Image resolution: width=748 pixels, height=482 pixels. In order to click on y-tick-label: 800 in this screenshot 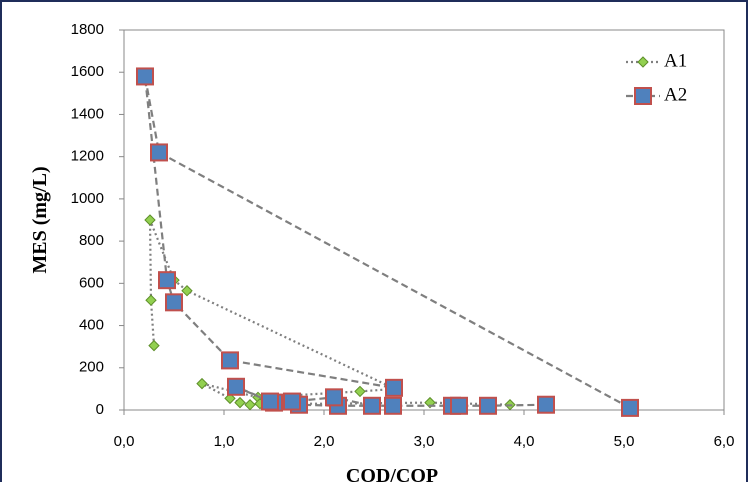, I will do `click(91, 240)`.